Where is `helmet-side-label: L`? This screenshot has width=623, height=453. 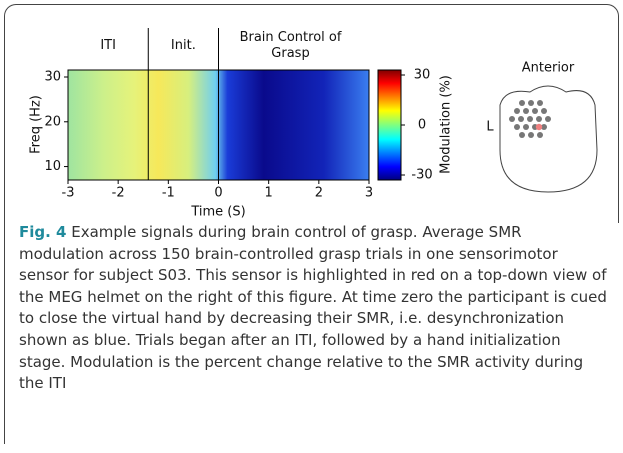 helmet-side-label: L is located at coordinates (490, 127).